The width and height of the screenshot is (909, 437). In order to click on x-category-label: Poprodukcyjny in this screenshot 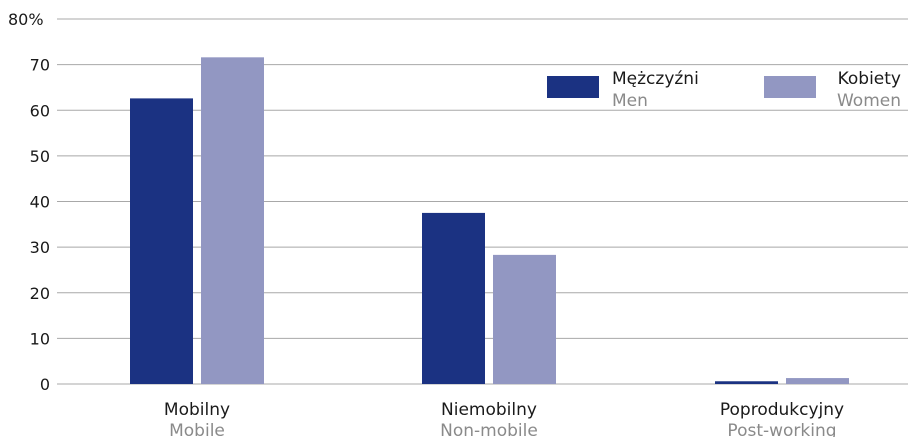, I will do `click(782, 410)`.